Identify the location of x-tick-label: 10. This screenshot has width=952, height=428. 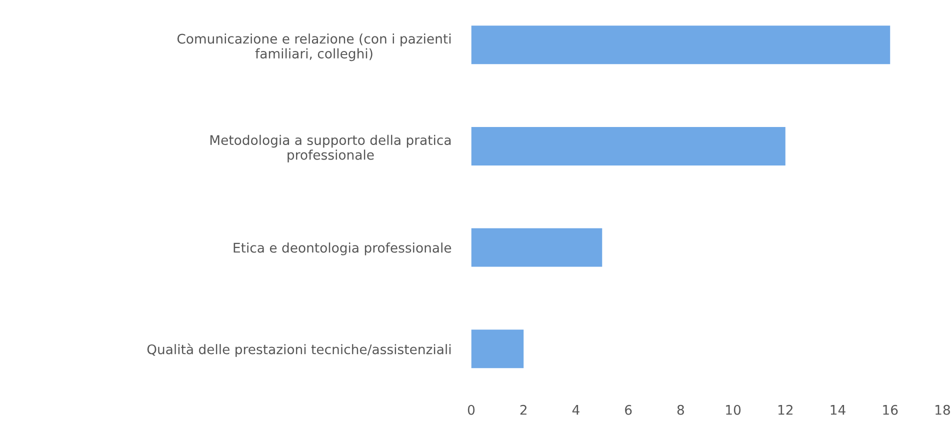
(733, 409).